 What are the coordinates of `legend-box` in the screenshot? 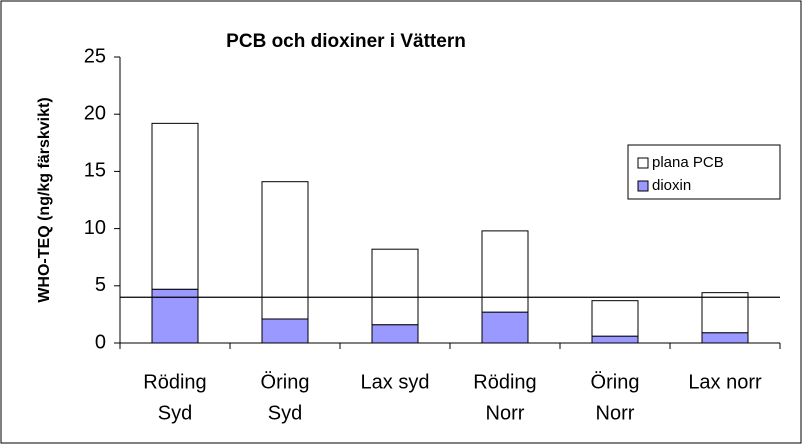 It's located at (704, 172).